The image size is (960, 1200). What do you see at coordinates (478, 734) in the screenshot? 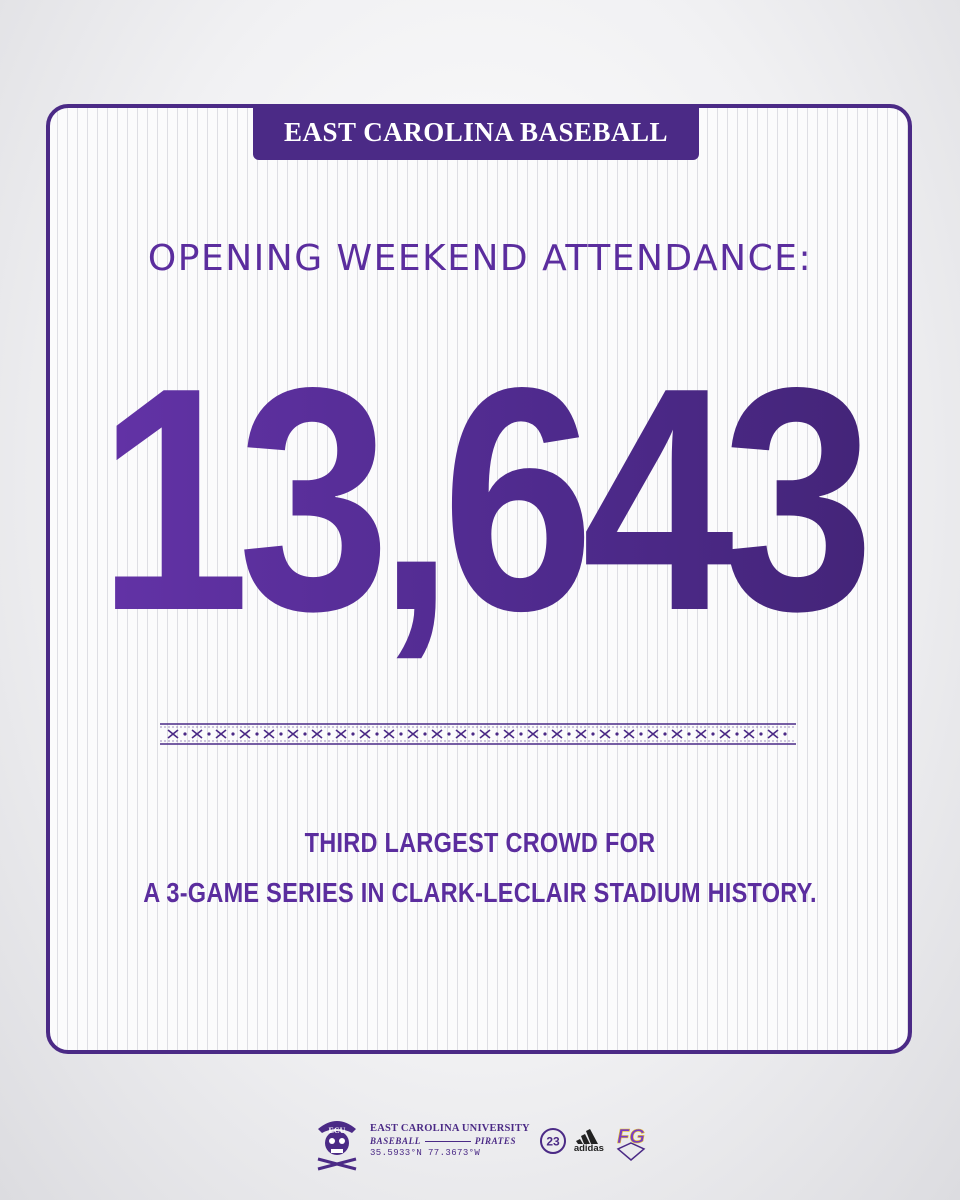
I see `crossed-swords-divider` at bounding box center [478, 734].